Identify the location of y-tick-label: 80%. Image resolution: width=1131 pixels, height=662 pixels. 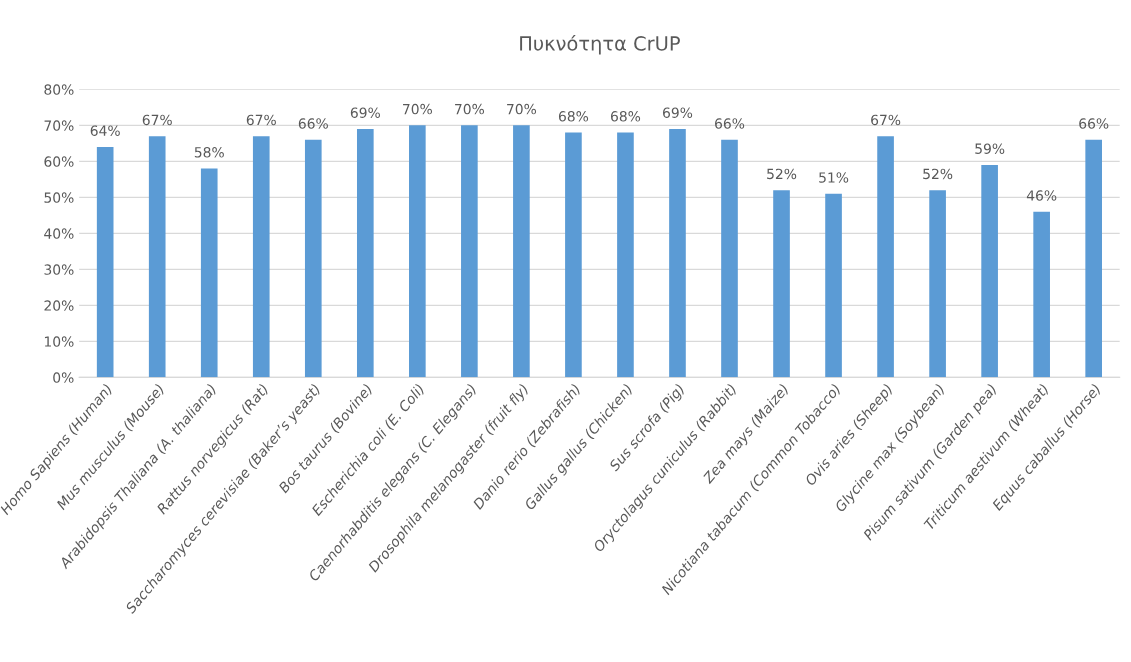
(59, 89).